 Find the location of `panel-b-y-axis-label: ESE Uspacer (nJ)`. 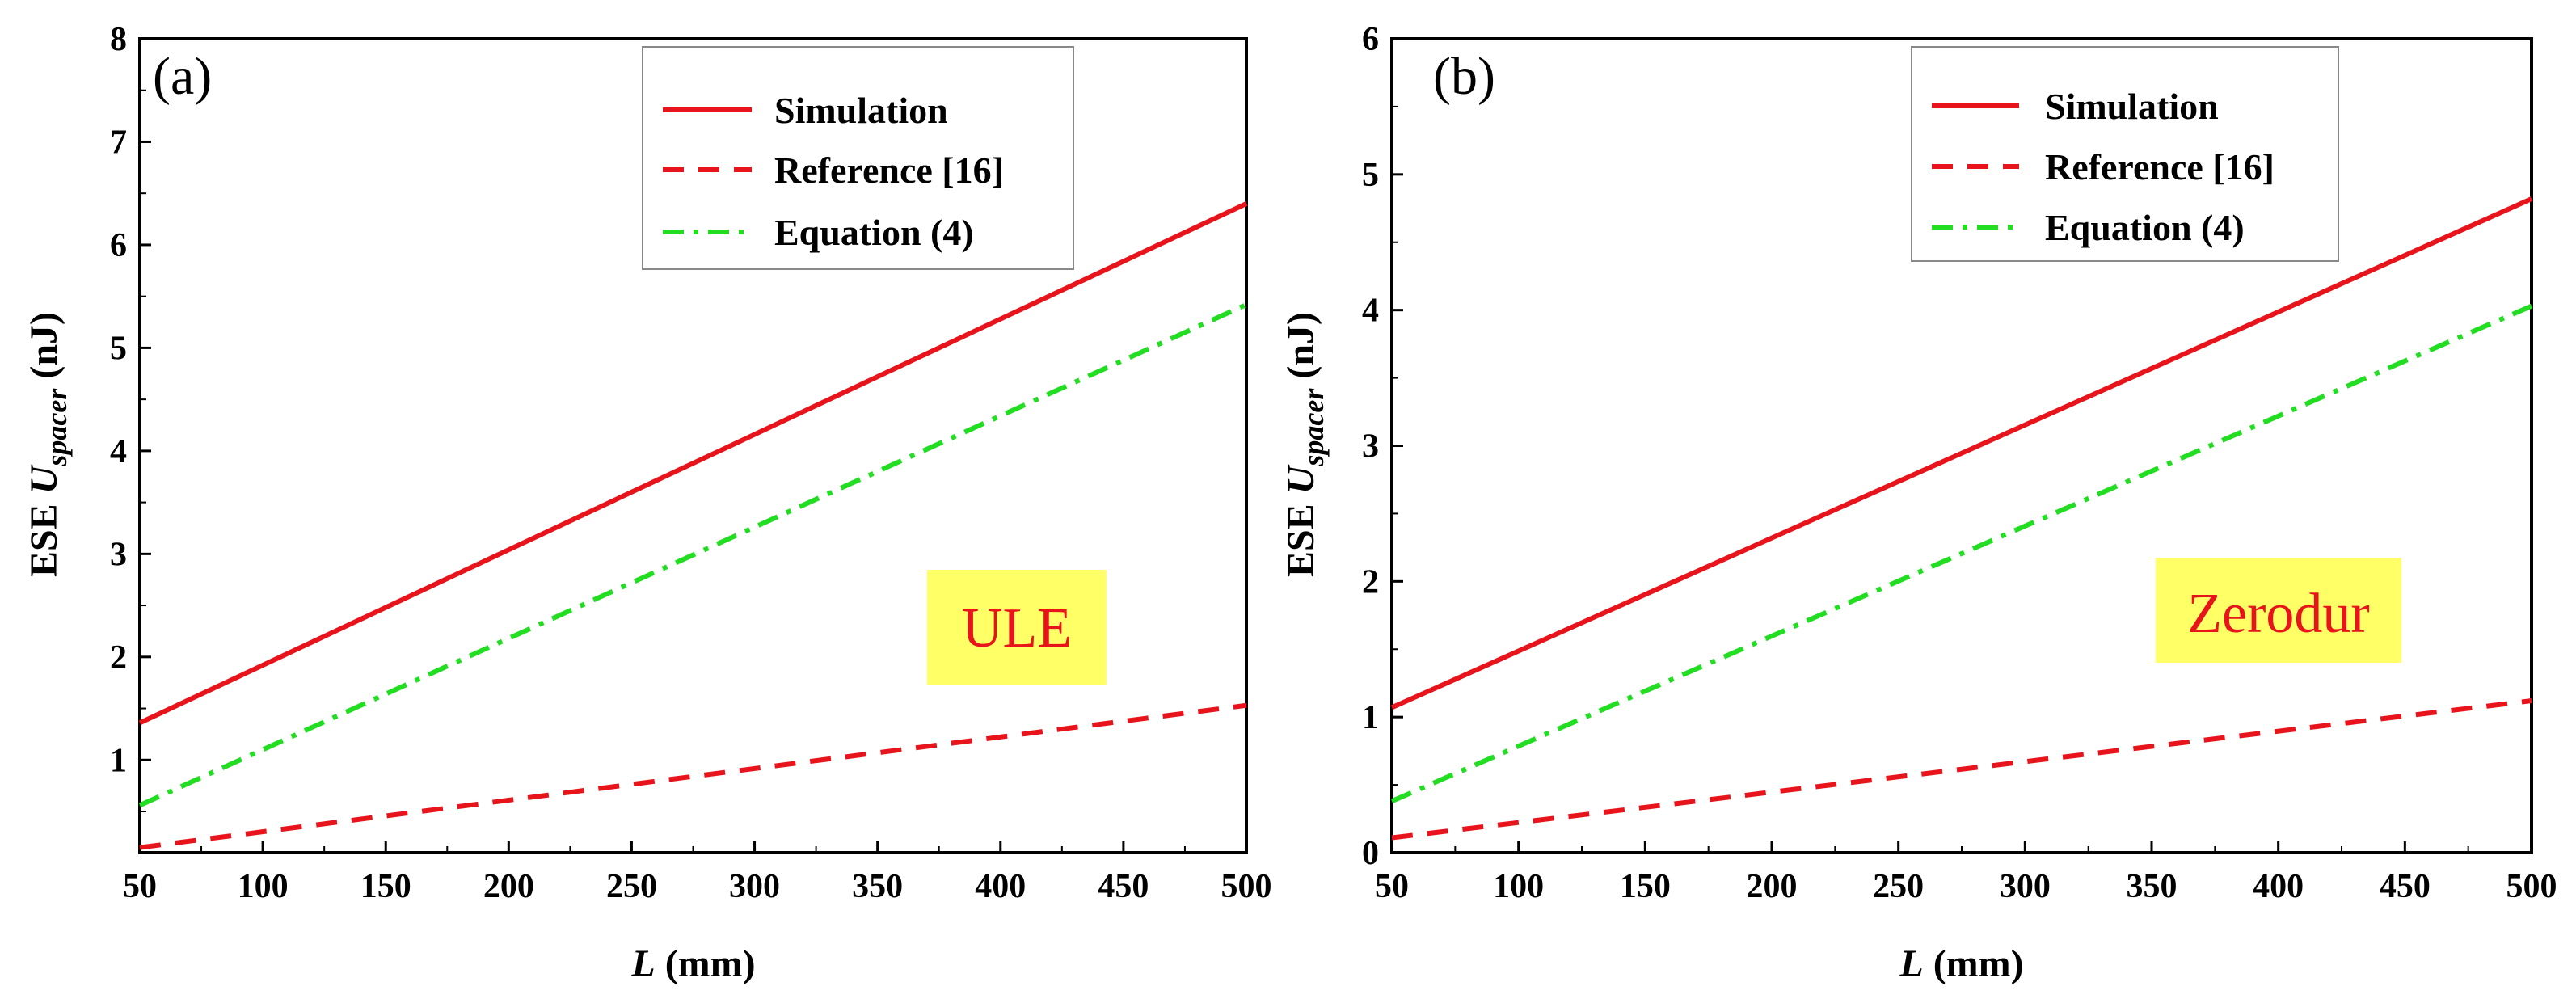

panel-b-y-axis-label: ESE Uspacer (nJ) is located at coordinates (1305, 445).